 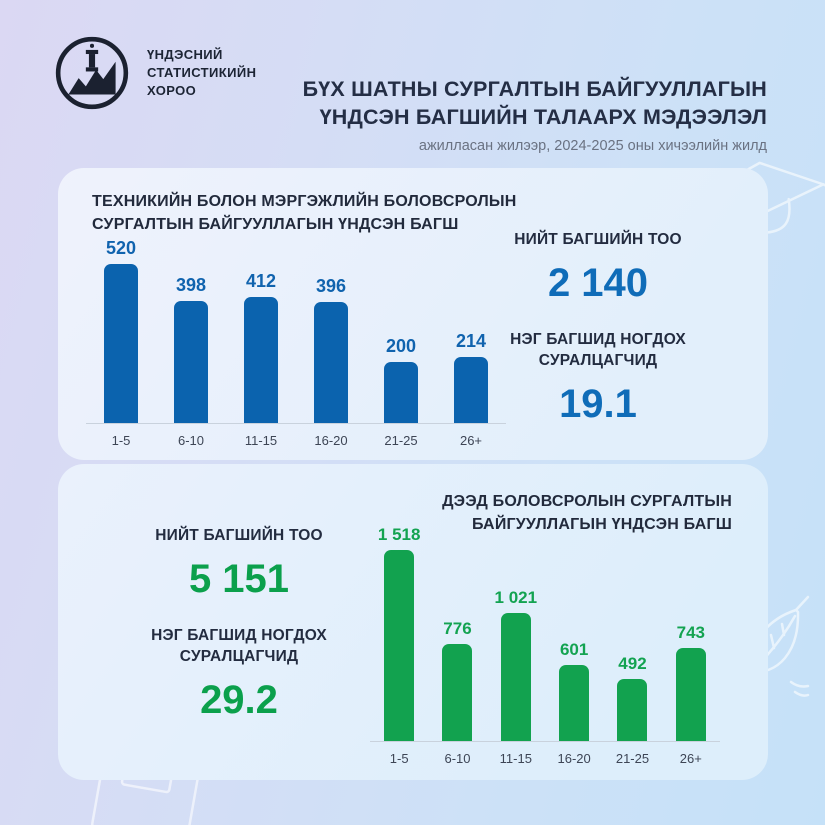 I want to click on page-title-line1: БҮХ ШАТНЫ СУРГАЛТЫН БАЙГУУЛЛАГЫН, so click(x=534, y=89).